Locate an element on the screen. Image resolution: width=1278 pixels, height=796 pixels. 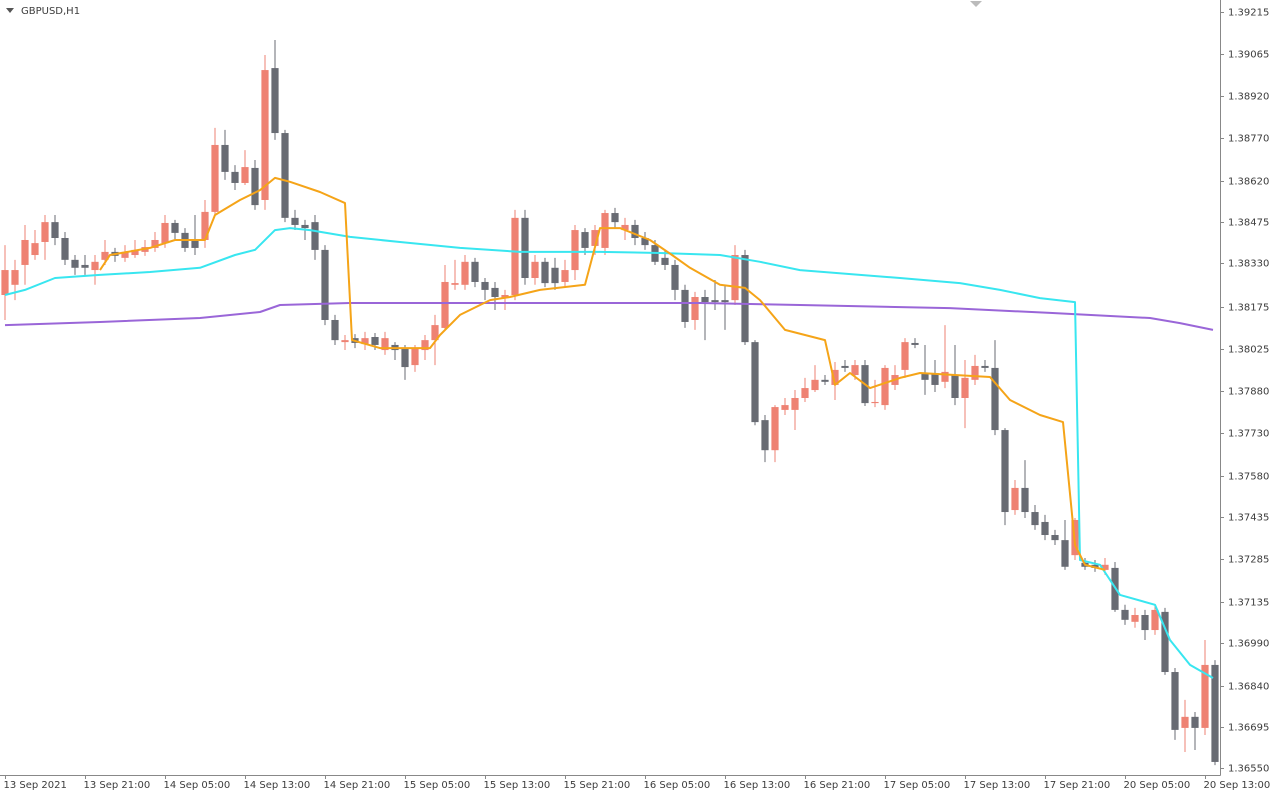
x-tick-label: 17 Sep 05:00 is located at coordinates (917, 785).